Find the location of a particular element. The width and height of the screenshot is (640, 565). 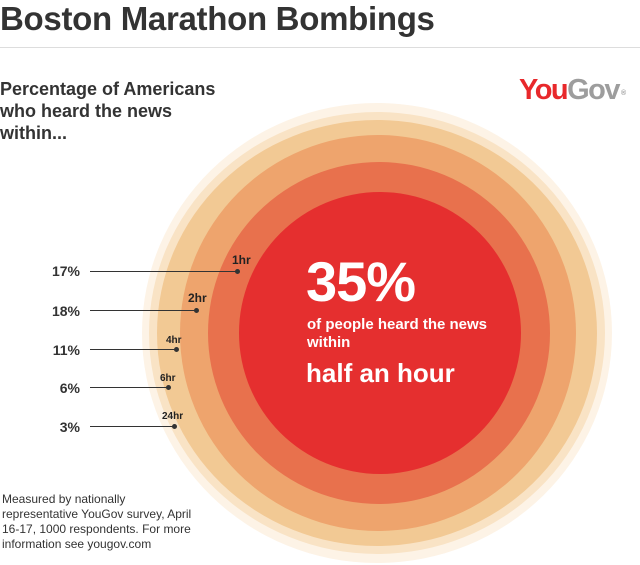

dot-1hr is located at coordinates (237, 271).